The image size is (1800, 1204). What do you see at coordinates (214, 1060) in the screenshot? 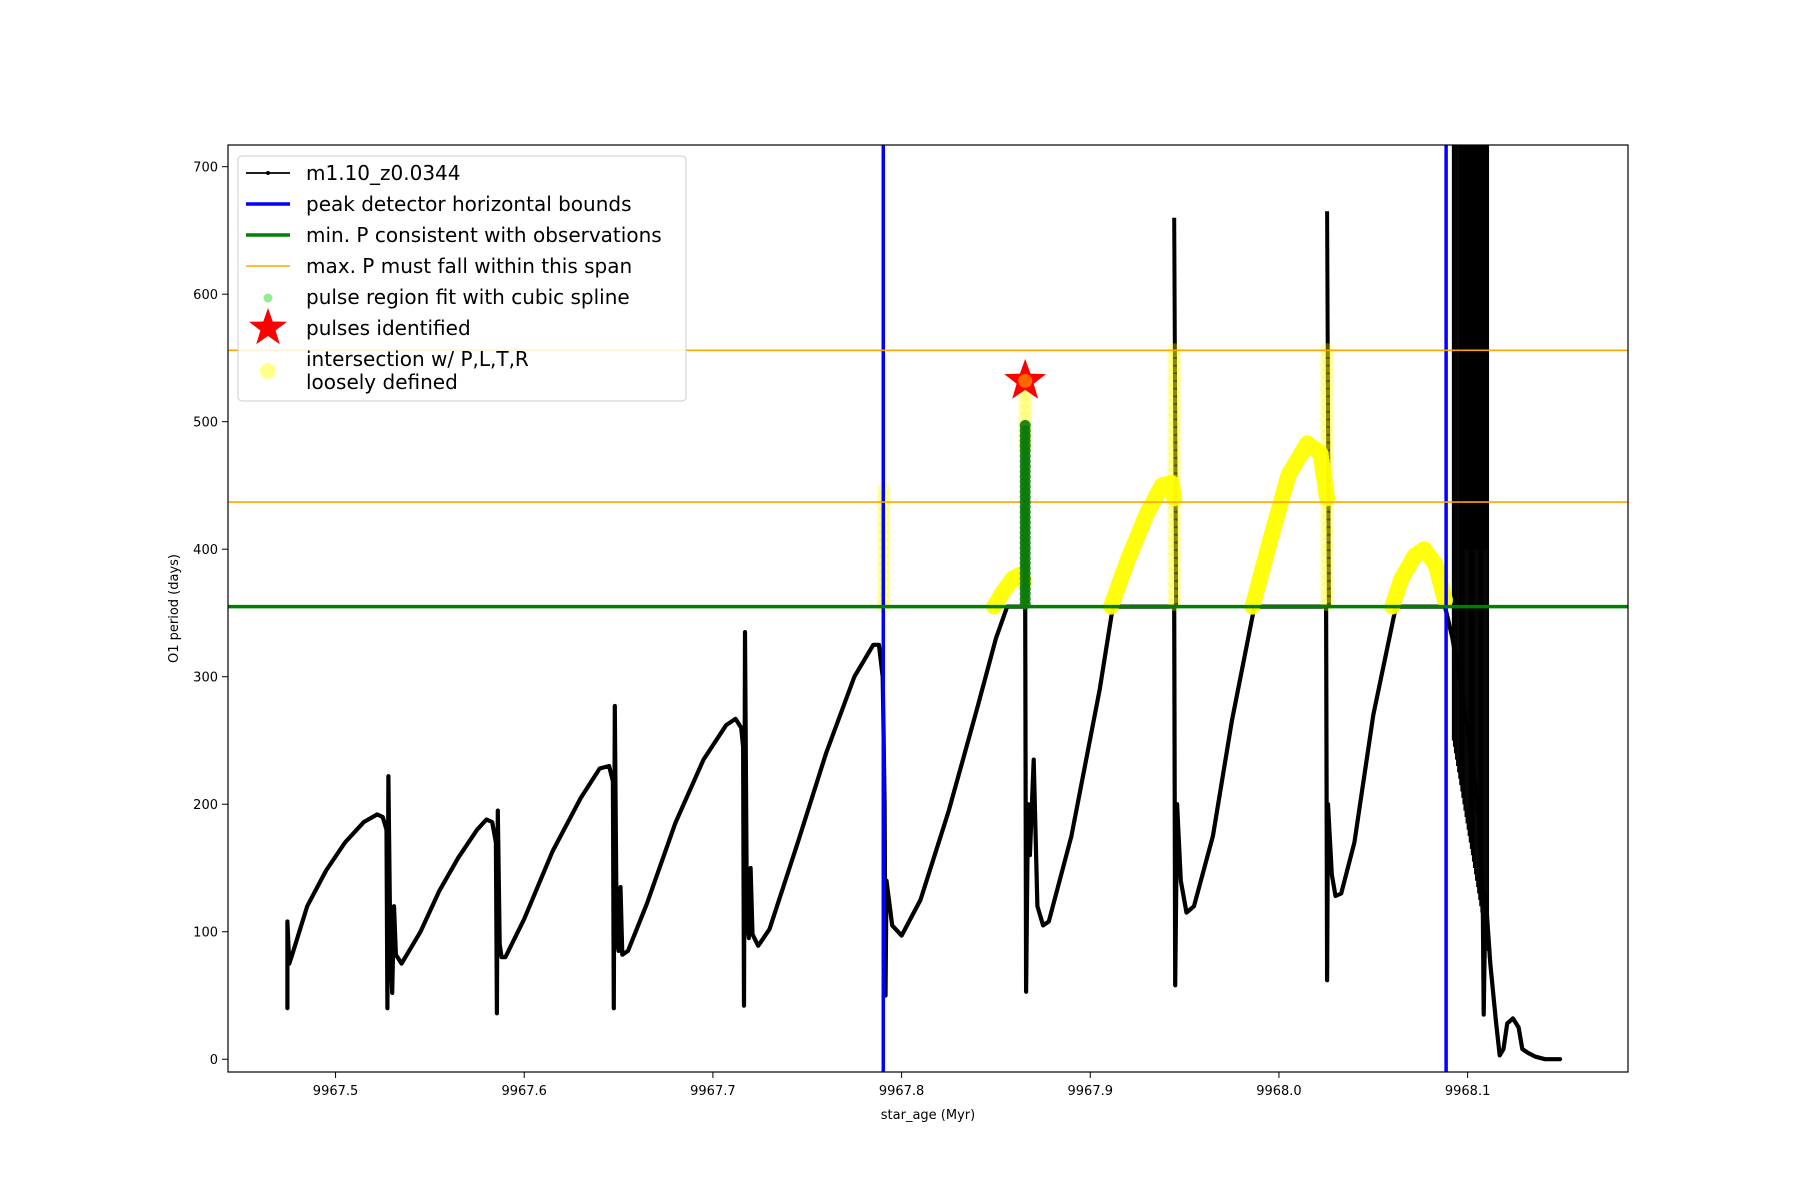
I see `y-tick-label: 0` at bounding box center [214, 1060].